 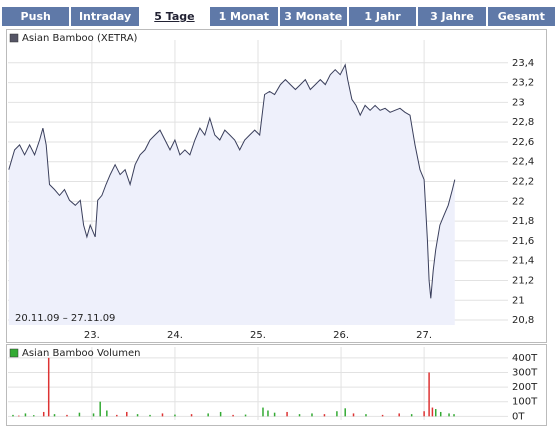 What do you see at coordinates (313, 16) in the screenshot?
I see `tab: 3 Monate` at bounding box center [313, 16].